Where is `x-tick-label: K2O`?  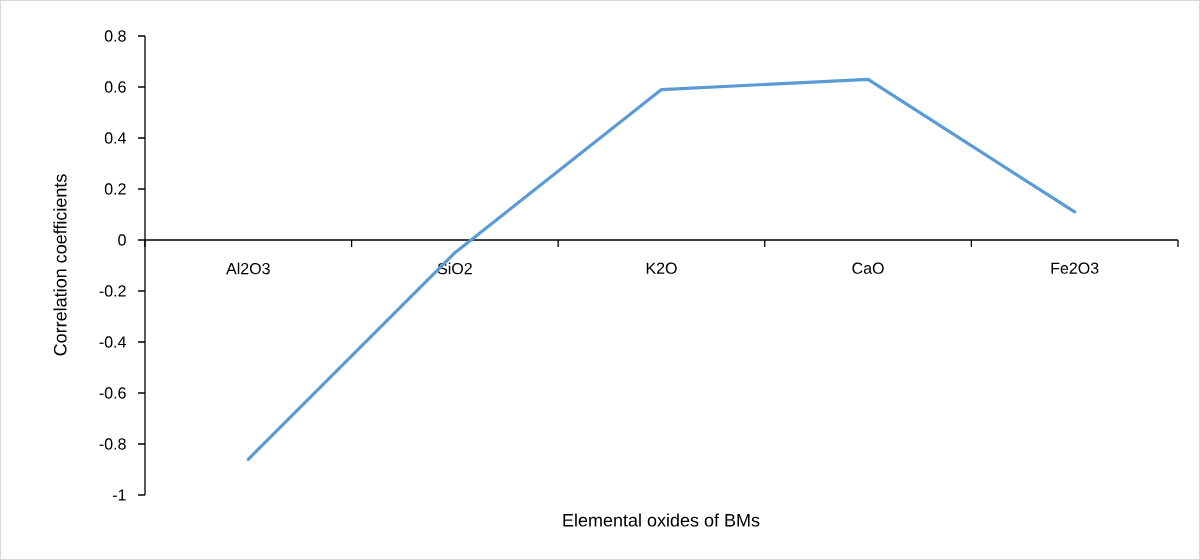 x-tick-label: K2O is located at coordinates (661, 268).